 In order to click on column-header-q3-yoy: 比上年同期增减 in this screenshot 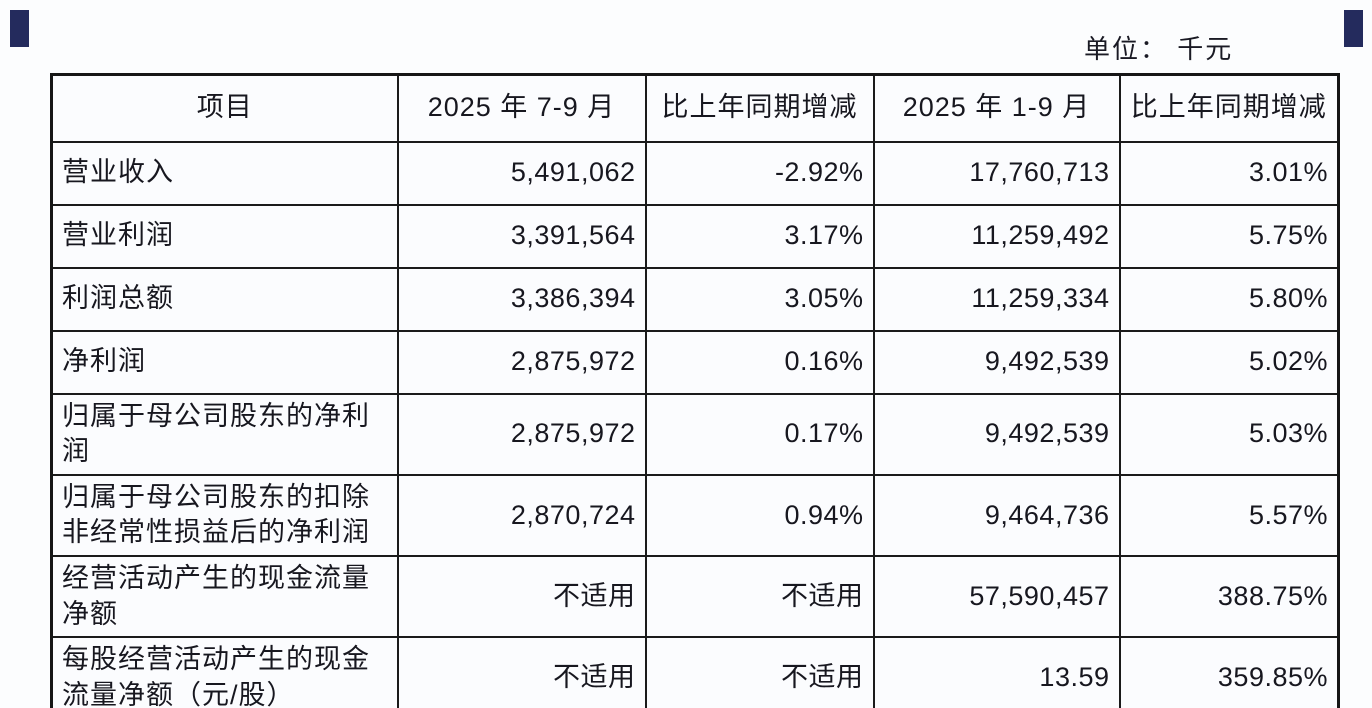, I will do `click(759, 108)`.